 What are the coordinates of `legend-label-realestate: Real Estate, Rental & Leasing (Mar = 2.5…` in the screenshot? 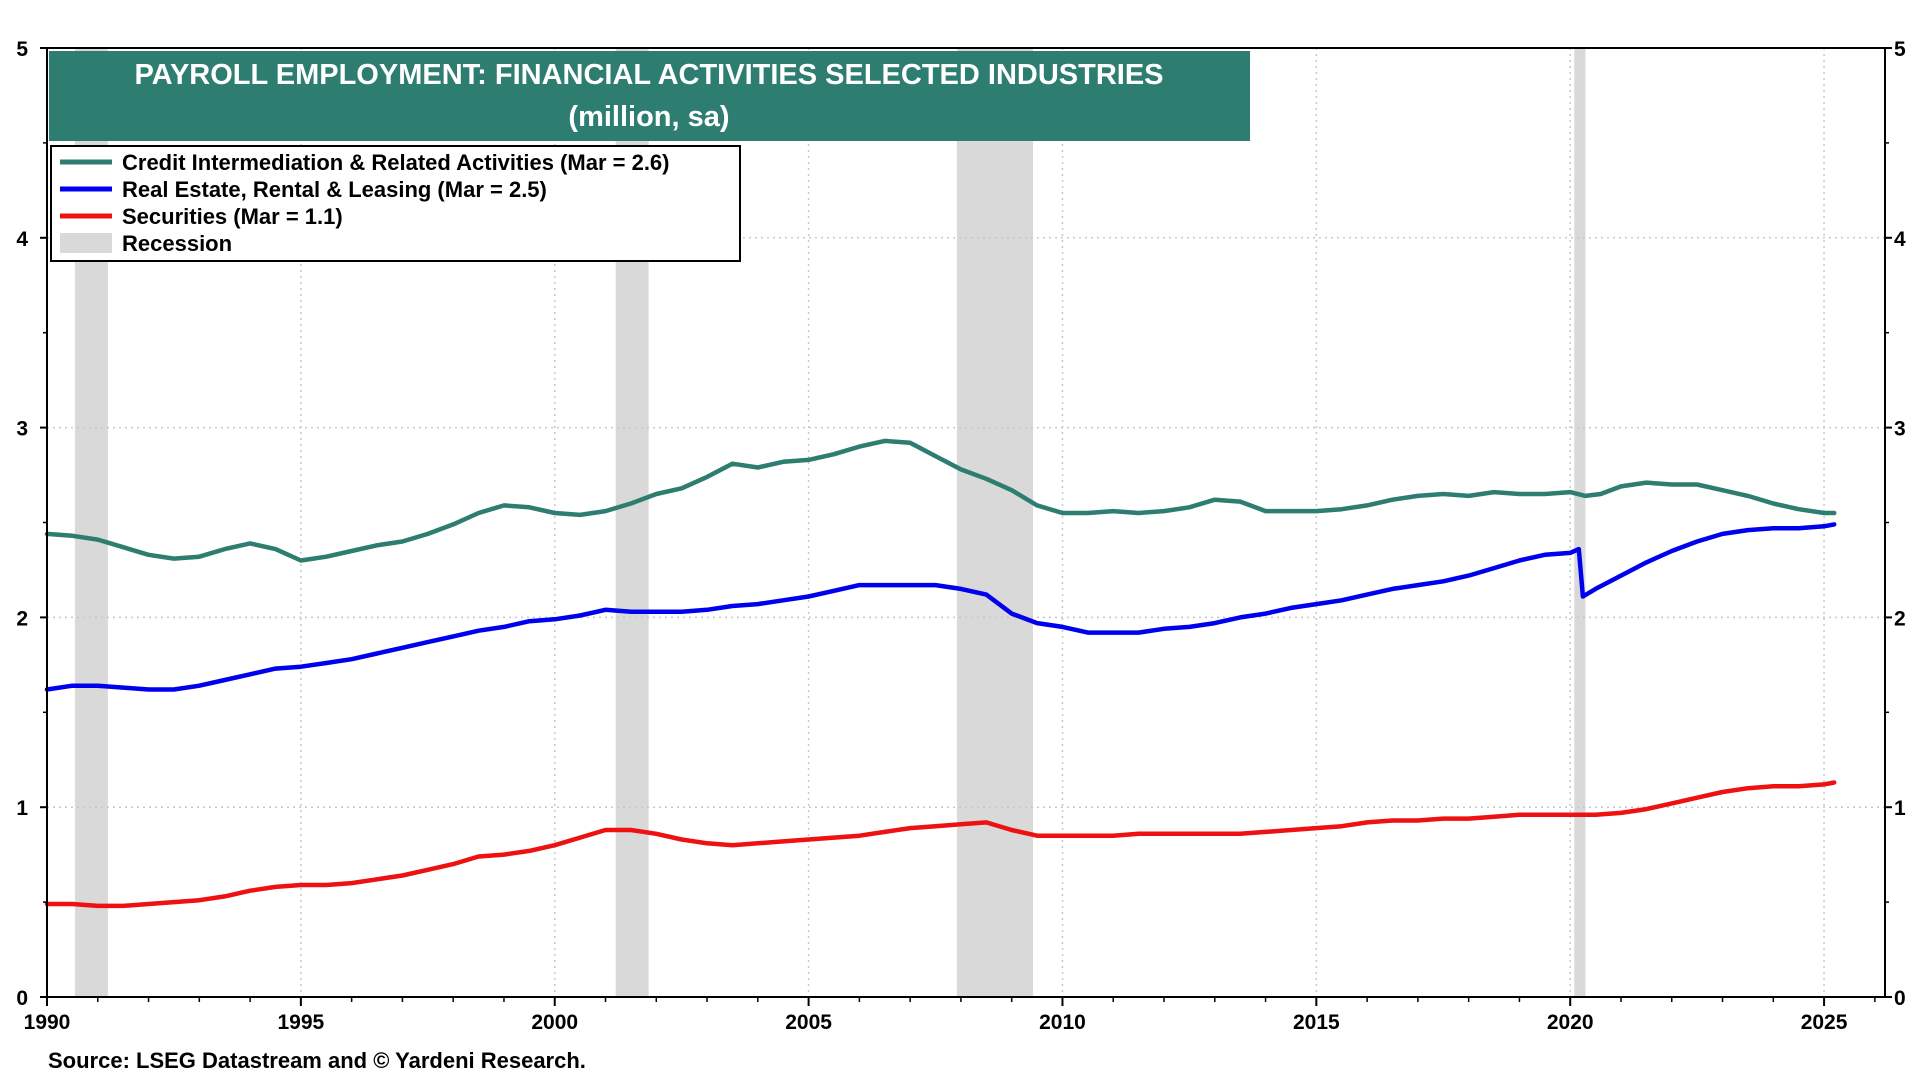 It's located at (334, 189).